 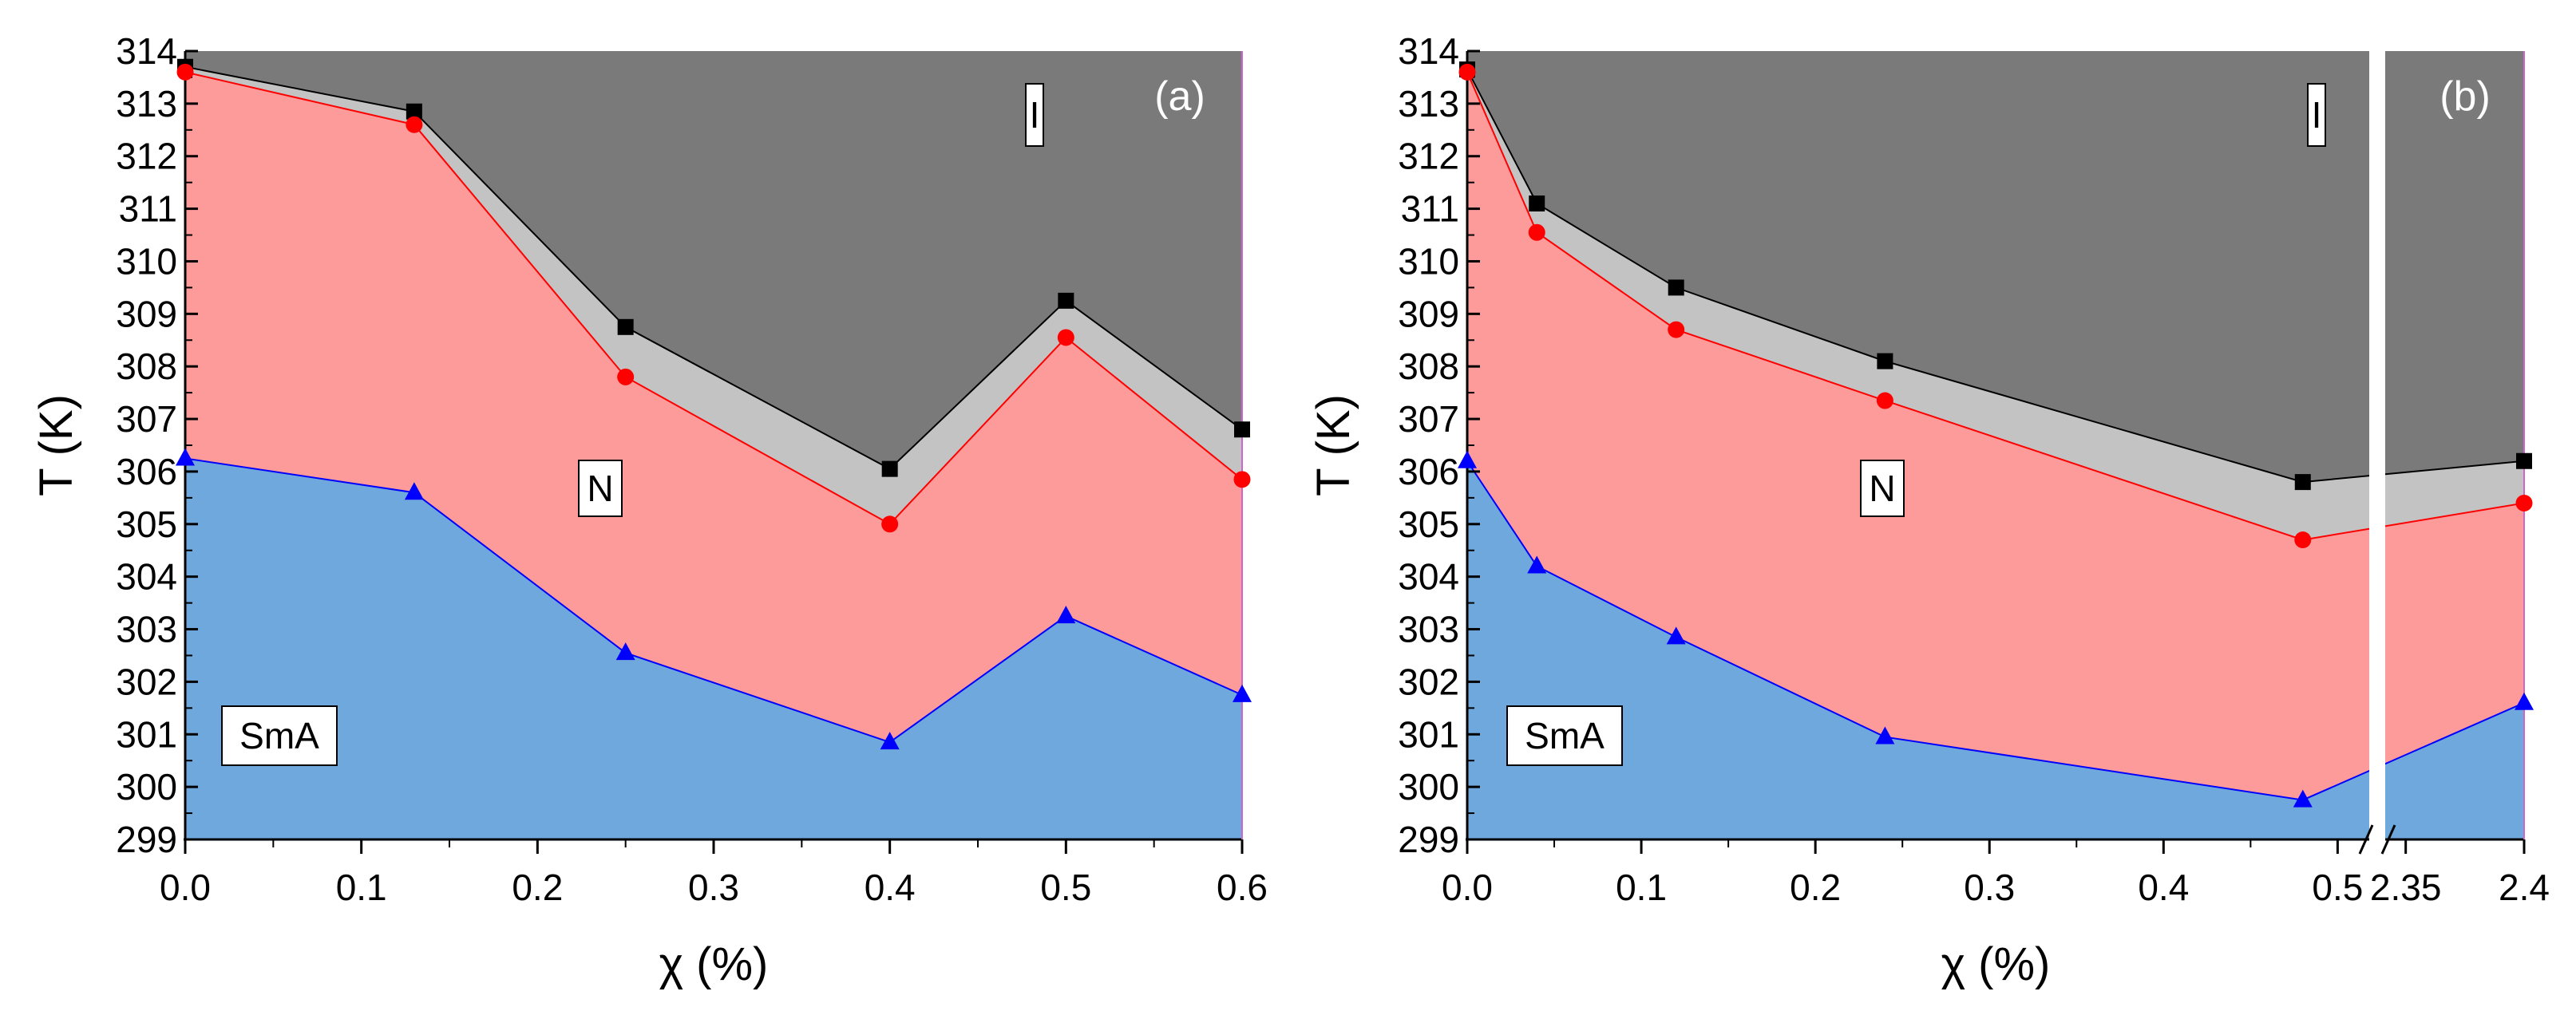 What do you see at coordinates (147, 419) in the screenshot?
I see `y-tick-label: 307` at bounding box center [147, 419].